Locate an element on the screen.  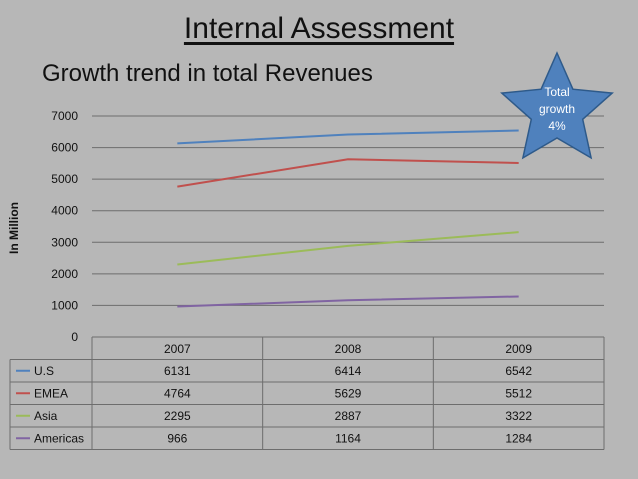
data-value-cell: 5629 is located at coordinates (348, 393).